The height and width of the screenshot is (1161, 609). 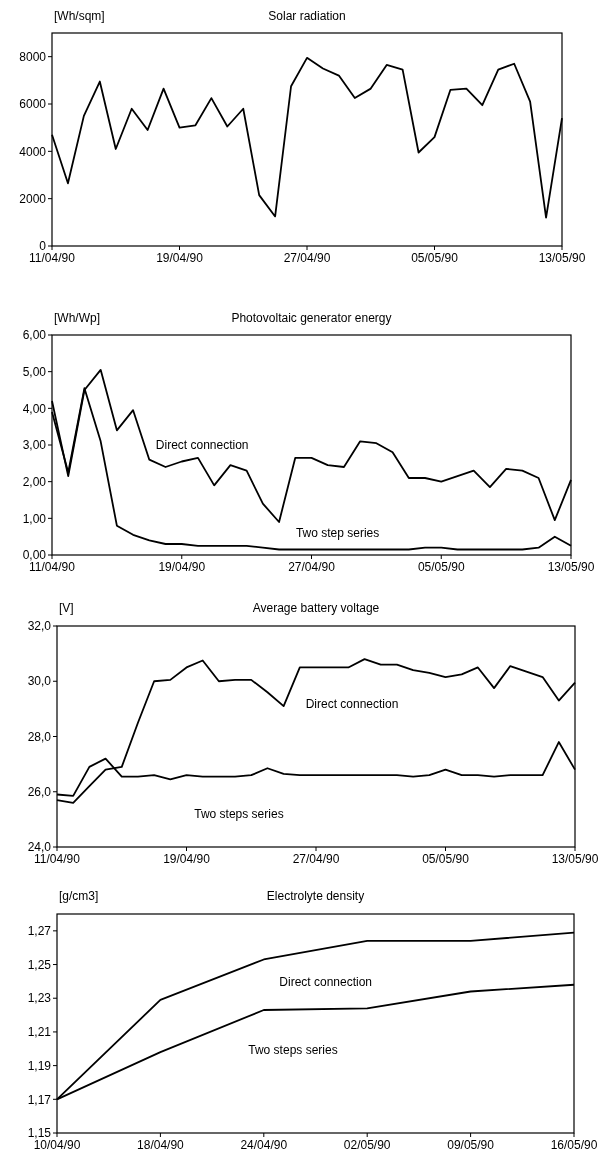 What do you see at coordinates (79, 16) in the screenshot?
I see `y-axis-title: [Wh/sqm]` at bounding box center [79, 16].